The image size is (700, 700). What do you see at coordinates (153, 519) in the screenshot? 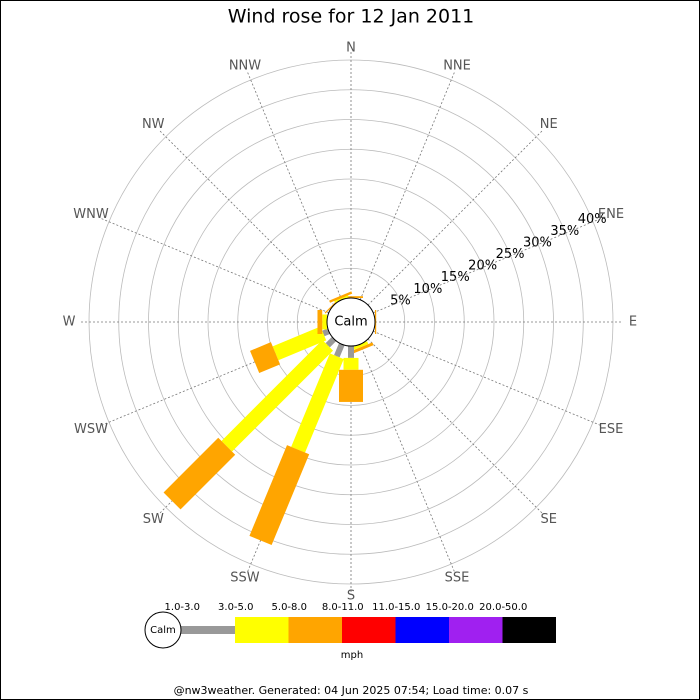
I see `direction-label: SW` at bounding box center [153, 519].